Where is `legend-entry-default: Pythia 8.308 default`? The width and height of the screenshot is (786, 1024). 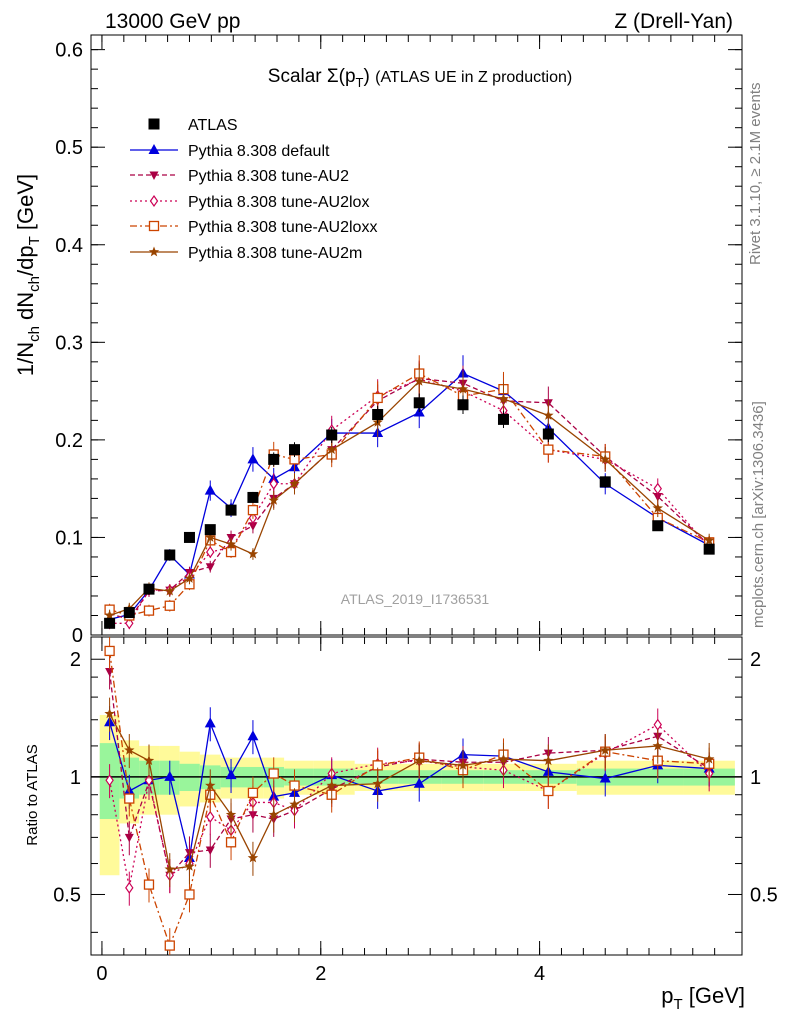
legend-entry-default: Pythia 8.308 default is located at coordinates (230, 151).